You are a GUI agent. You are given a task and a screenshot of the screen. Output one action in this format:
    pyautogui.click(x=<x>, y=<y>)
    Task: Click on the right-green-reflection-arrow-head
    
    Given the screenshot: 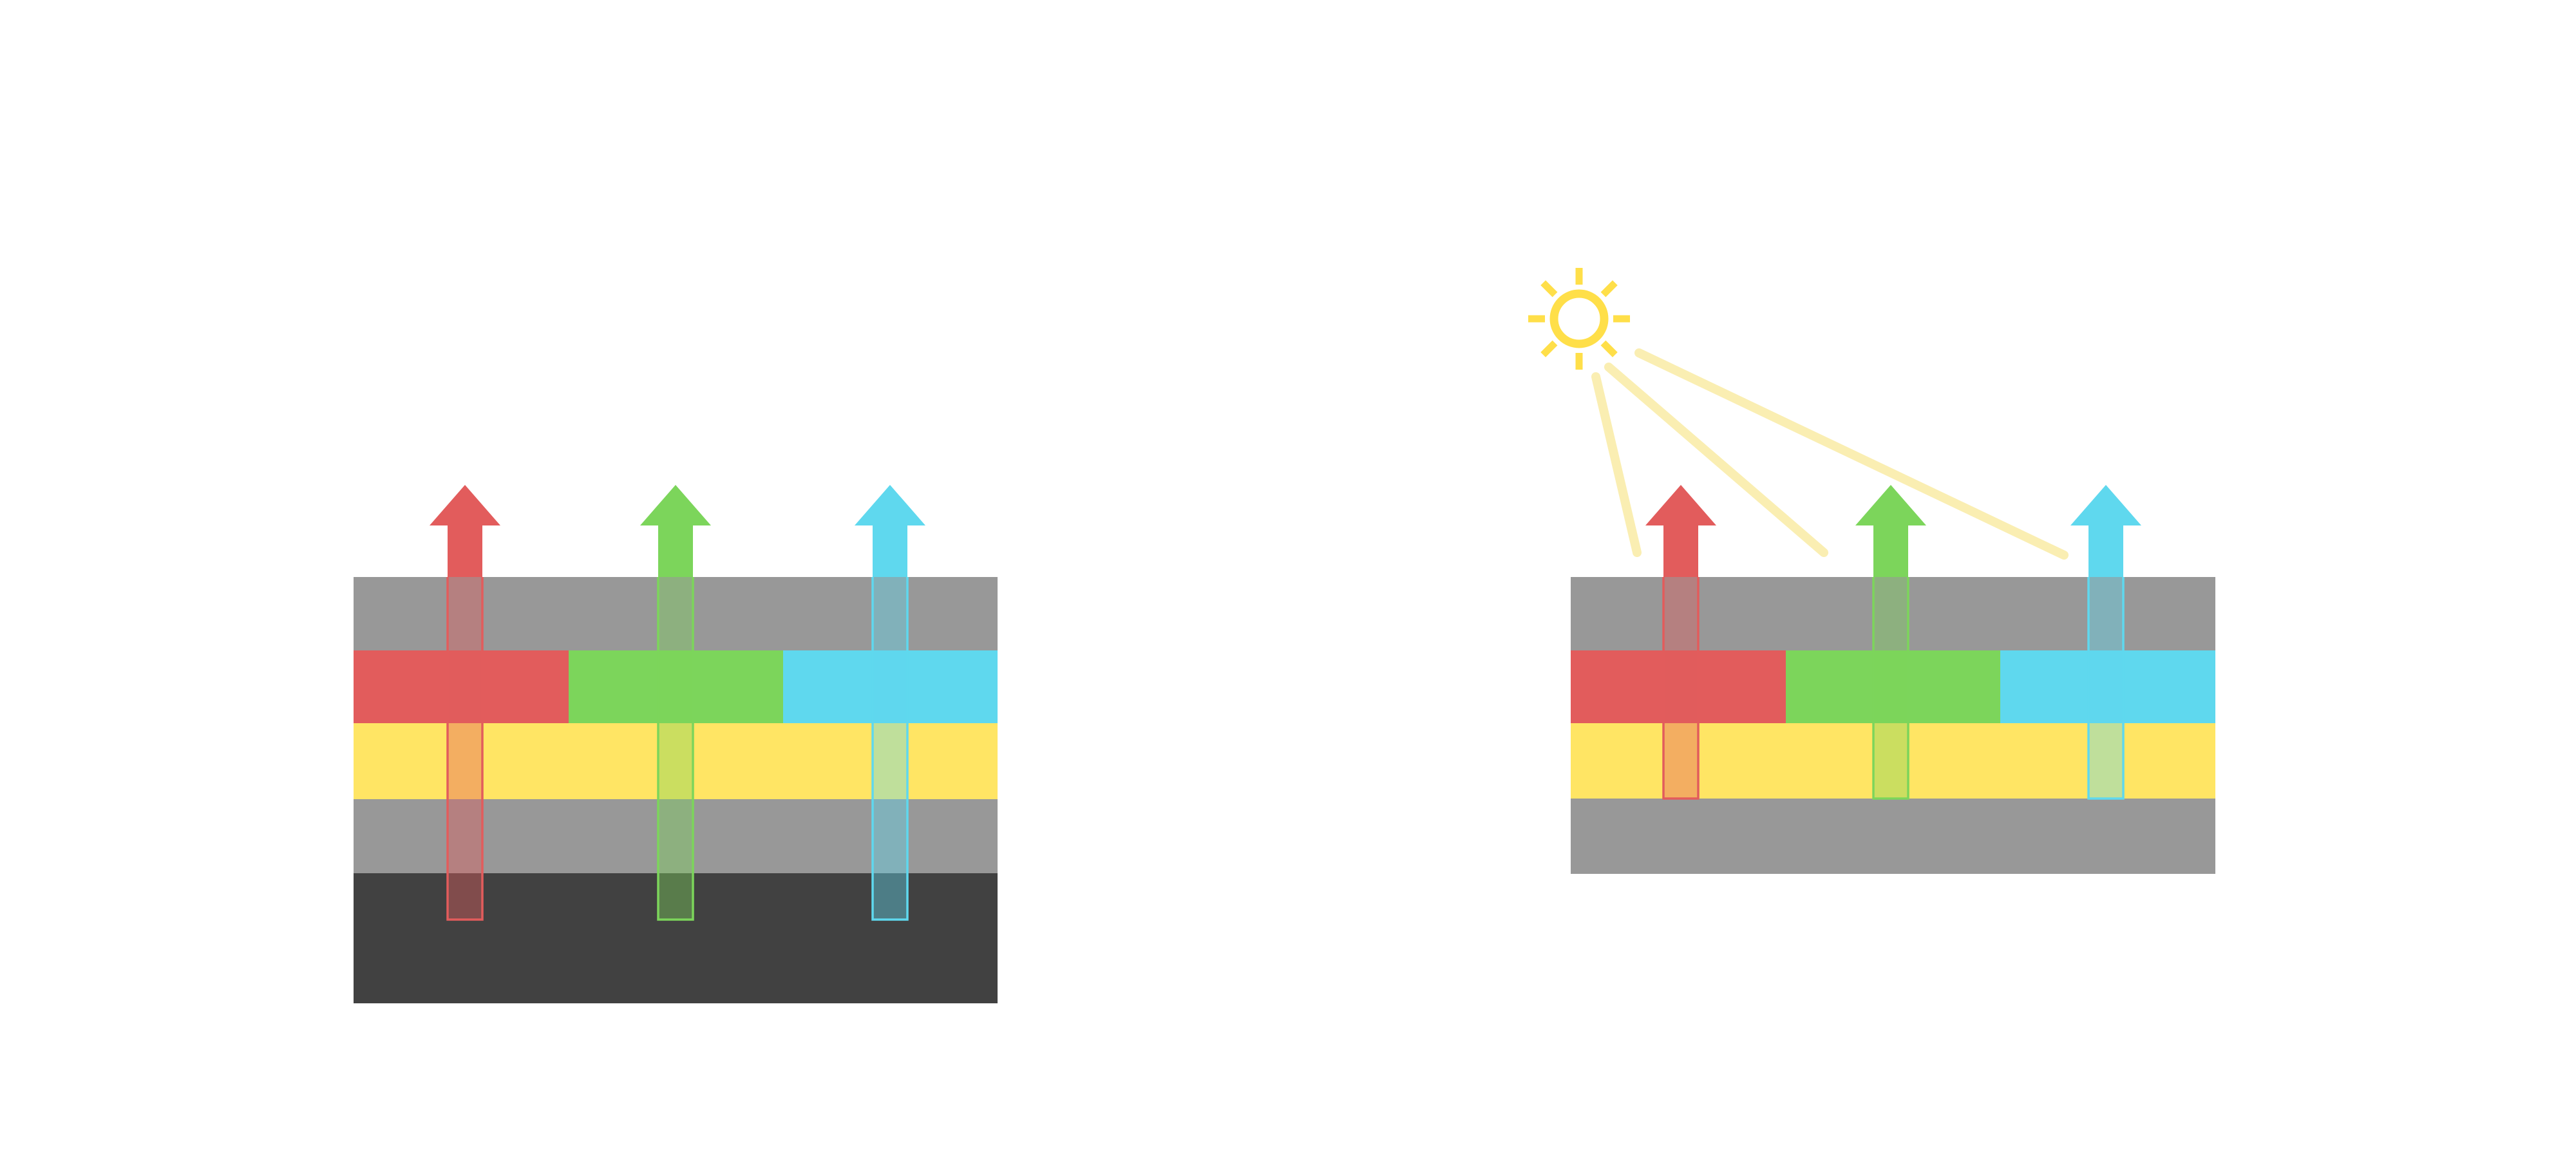 What is the action you would take?
    pyautogui.click(x=1890, y=531)
    